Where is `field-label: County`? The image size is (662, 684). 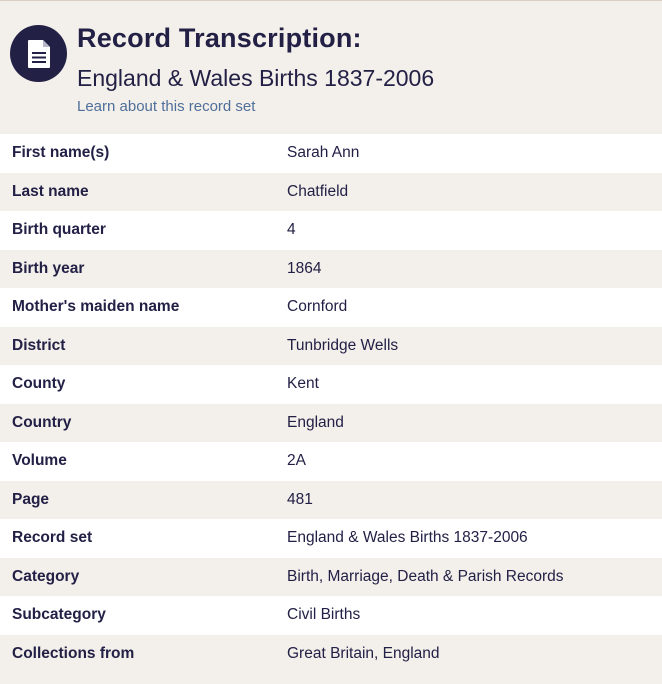 field-label: County is located at coordinates (39, 384).